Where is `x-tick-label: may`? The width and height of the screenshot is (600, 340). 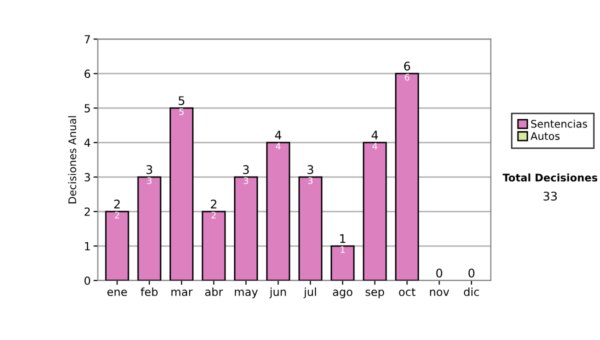
x-tick-label: may is located at coordinates (246, 294).